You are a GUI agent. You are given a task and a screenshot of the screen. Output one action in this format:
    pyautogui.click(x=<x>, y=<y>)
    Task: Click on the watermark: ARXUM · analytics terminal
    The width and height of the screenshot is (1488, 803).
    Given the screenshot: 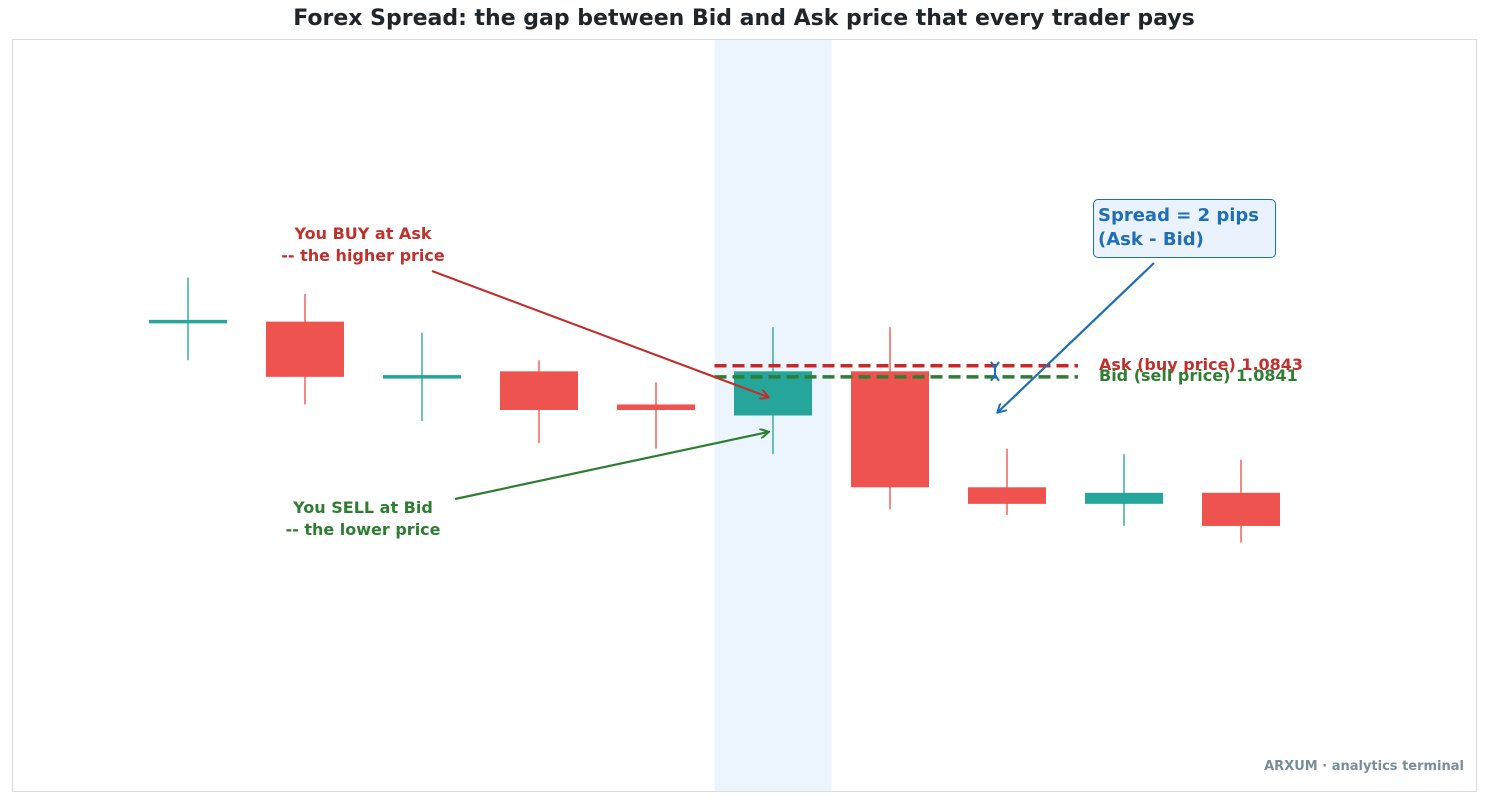 What is the action you would take?
    pyautogui.click(x=1364, y=766)
    